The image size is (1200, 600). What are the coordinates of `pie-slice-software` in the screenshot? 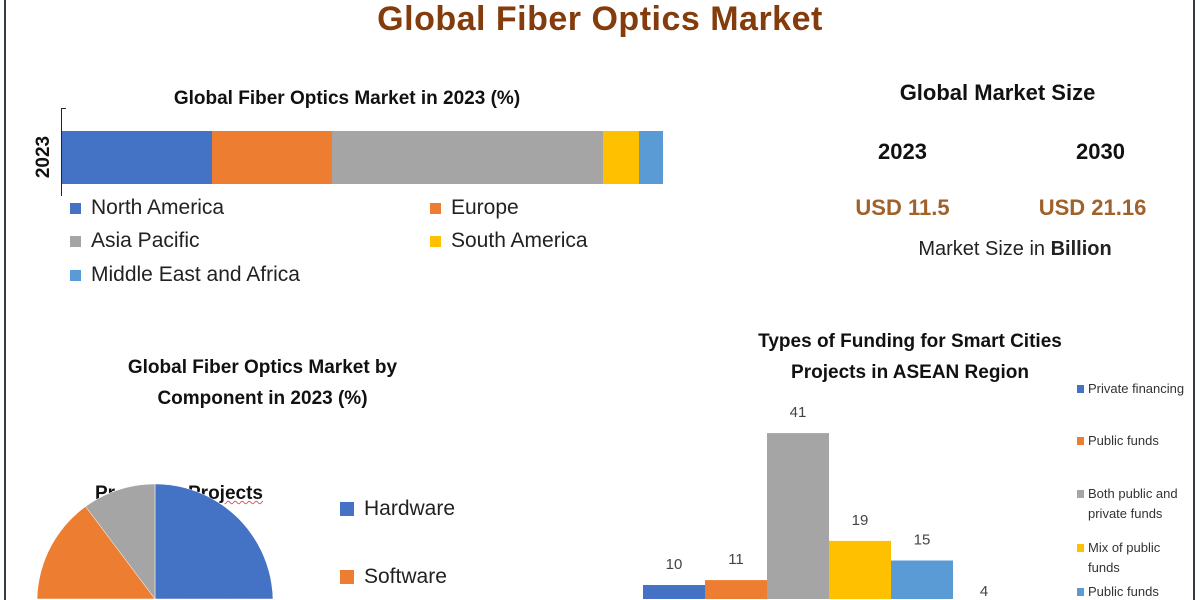 It's located at (96, 553).